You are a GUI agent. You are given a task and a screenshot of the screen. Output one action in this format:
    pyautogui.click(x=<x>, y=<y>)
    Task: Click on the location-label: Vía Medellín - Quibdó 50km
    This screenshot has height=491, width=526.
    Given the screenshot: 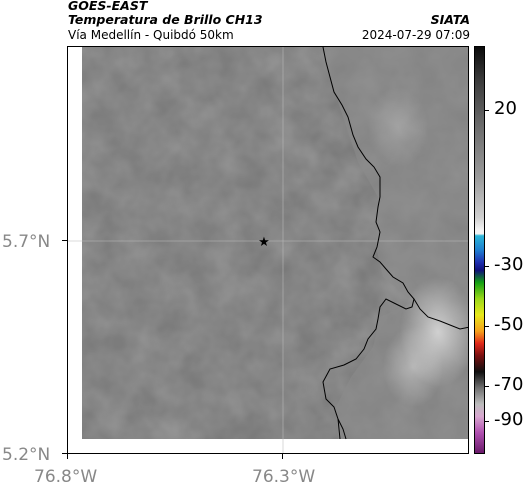 What is the action you would take?
    pyautogui.click(x=151, y=35)
    